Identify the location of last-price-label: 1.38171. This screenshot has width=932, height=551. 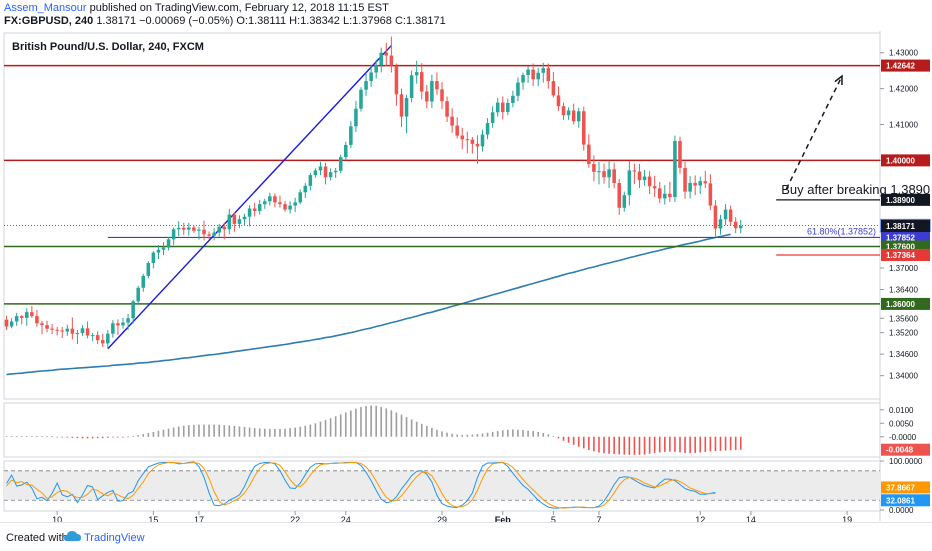
(900, 226).